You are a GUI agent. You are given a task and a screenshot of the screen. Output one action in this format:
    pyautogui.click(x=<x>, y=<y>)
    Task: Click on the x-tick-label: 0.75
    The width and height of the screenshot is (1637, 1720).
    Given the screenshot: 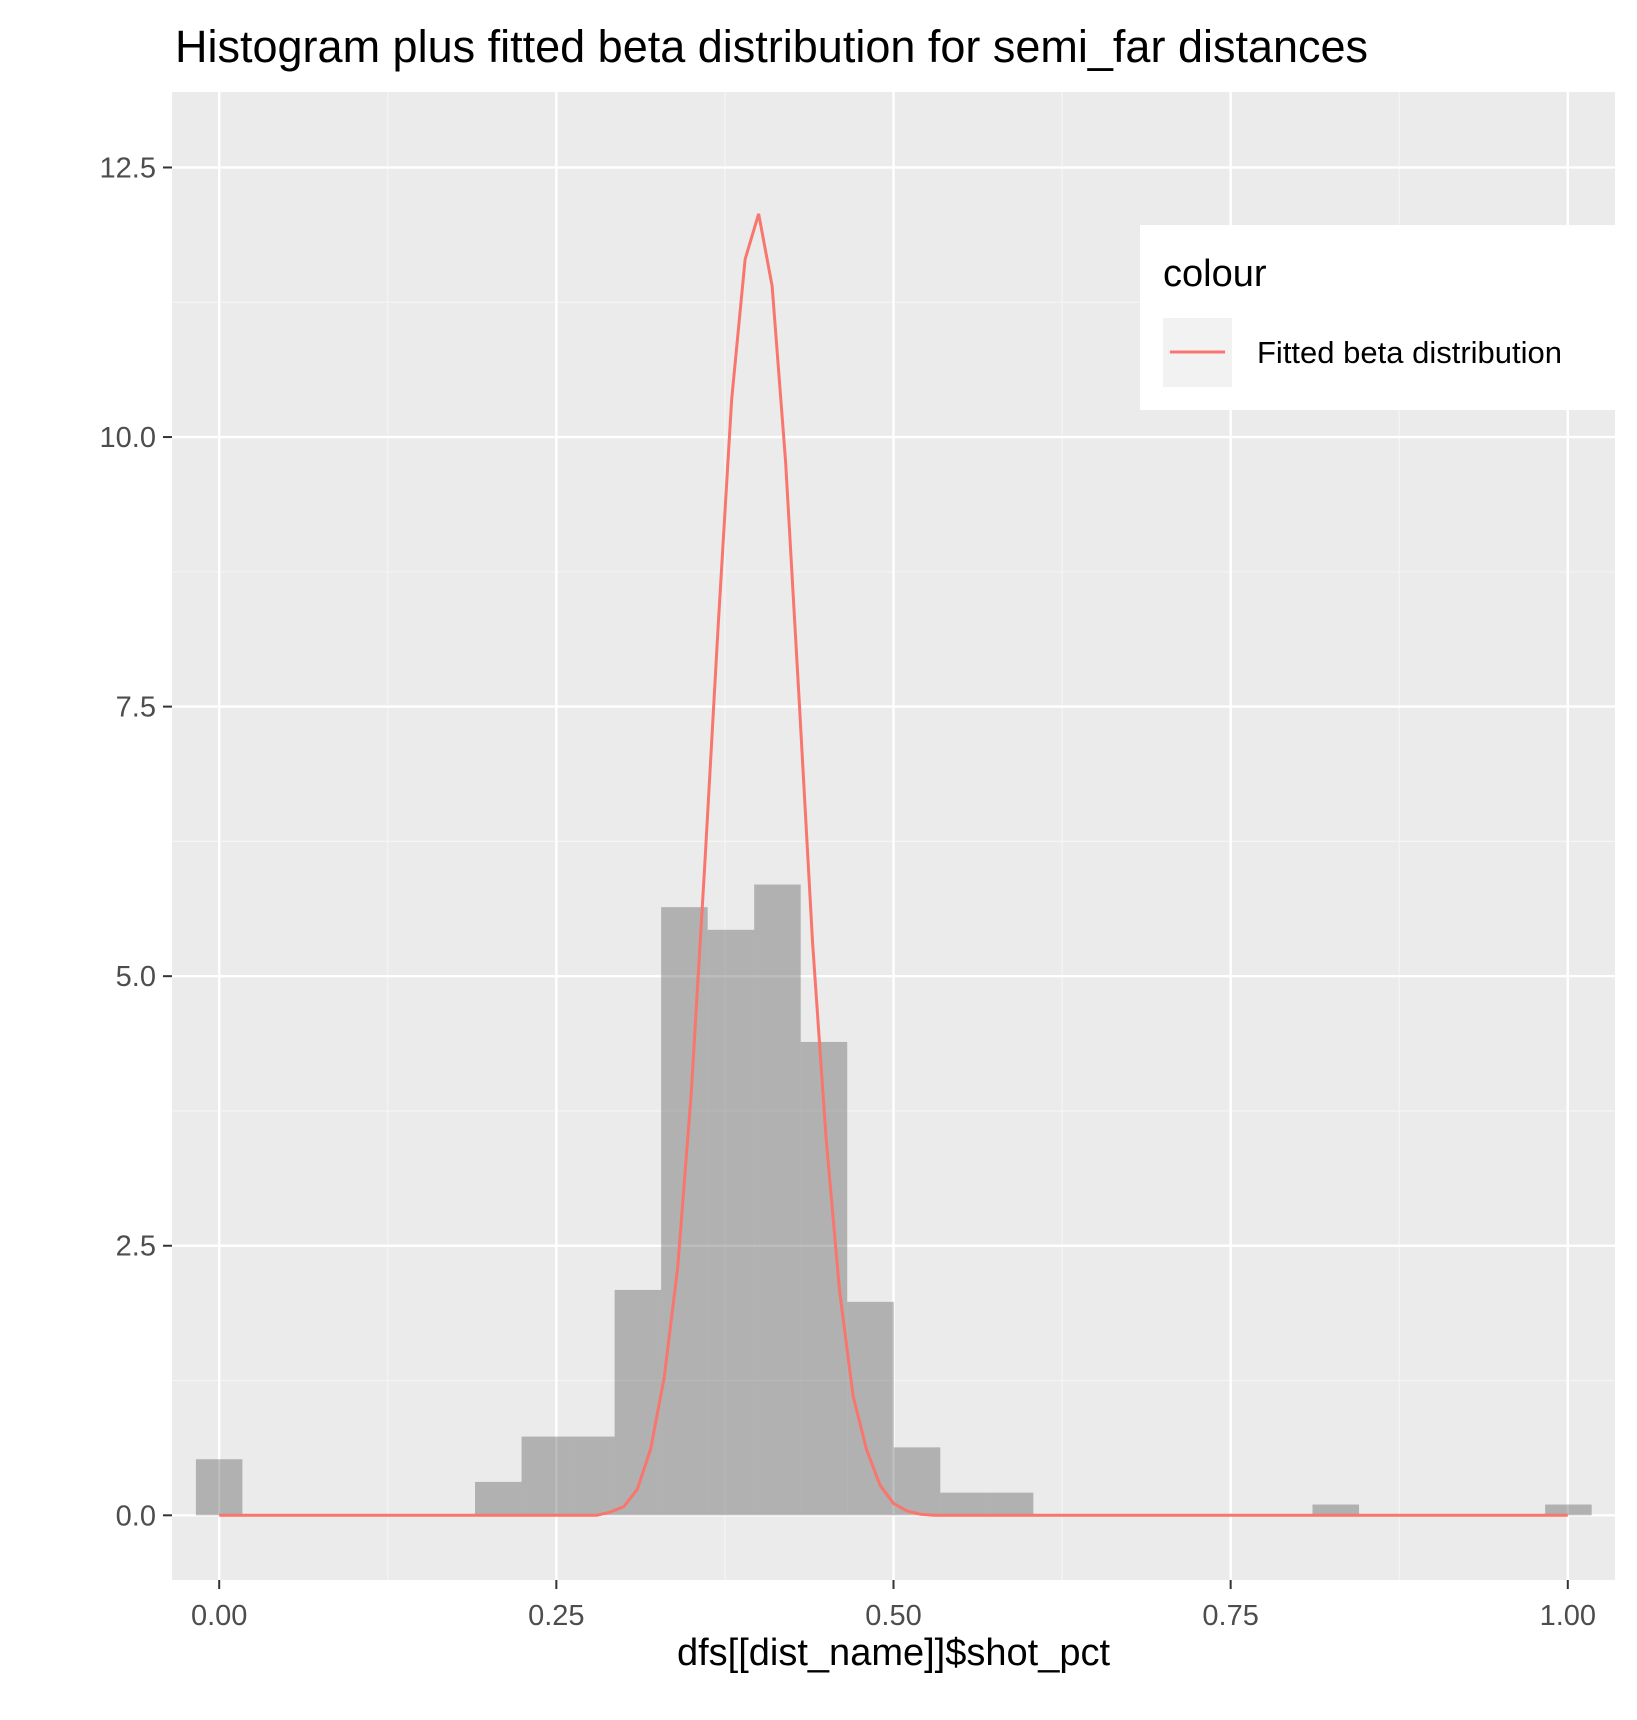 What is the action you would take?
    pyautogui.click(x=1230, y=1616)
    